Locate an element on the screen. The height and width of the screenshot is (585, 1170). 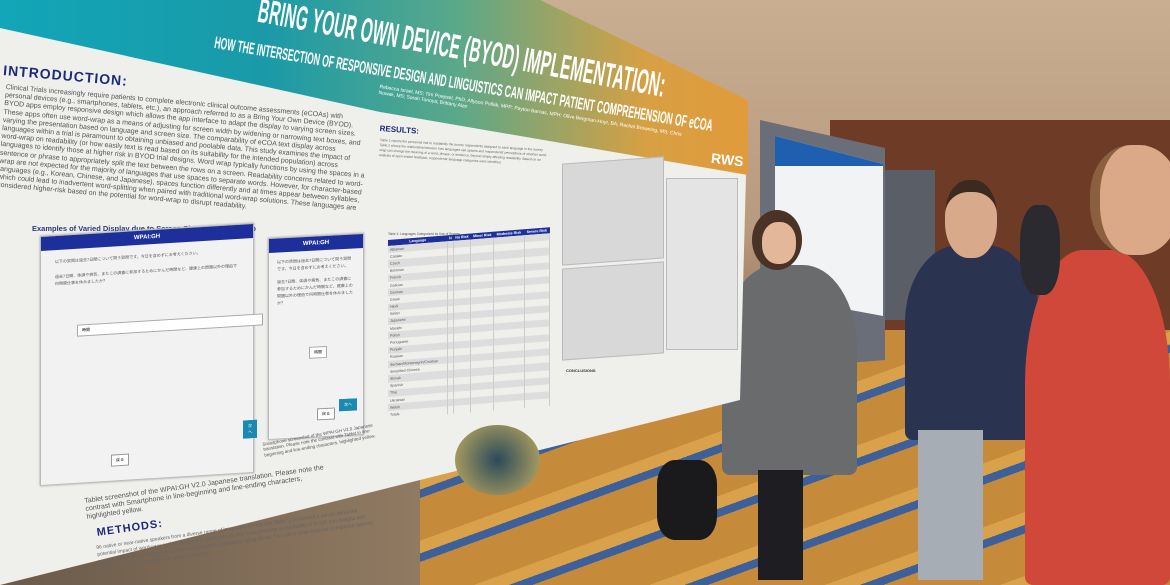
presenter-legs is located at coordinates (780, 525).